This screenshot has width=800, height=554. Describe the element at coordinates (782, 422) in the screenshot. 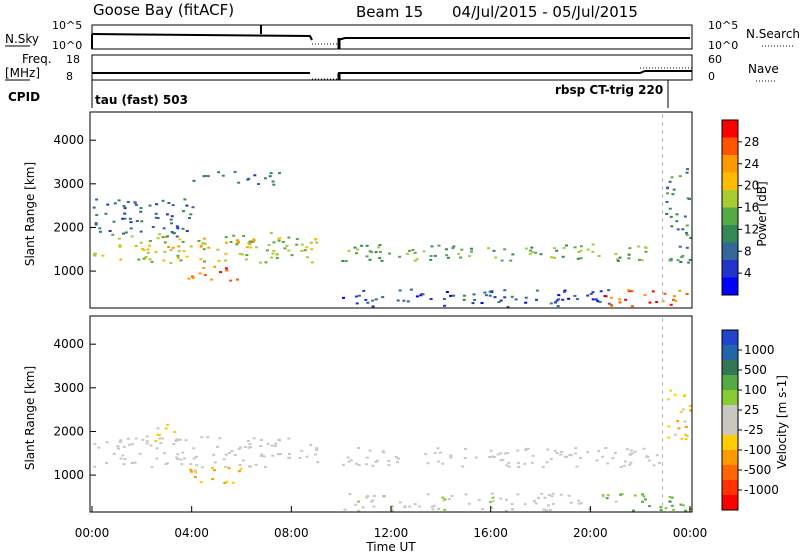

I see `velocity-colorbar-label: Velocity [m s-1]` at that location.